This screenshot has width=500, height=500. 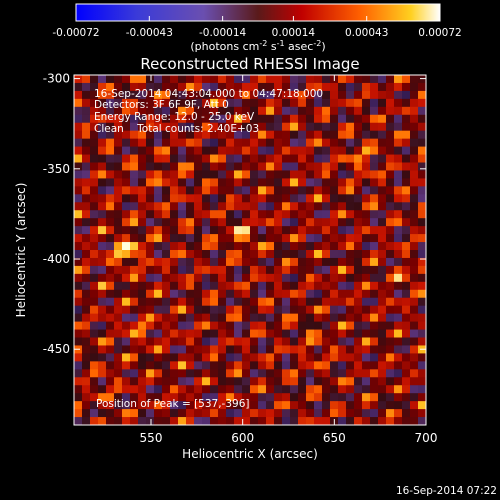 I want to click on info-line-detectors: Detectors: 3F 6F 9F, Att 0, so click(x=161, y=105).